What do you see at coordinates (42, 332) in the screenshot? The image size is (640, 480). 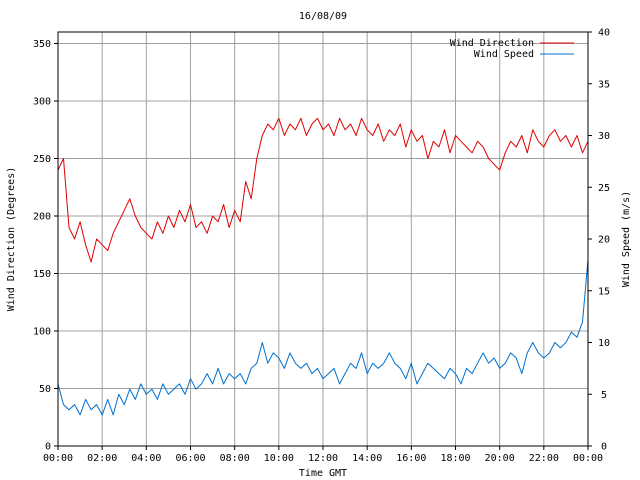 I see `y-left-tick-label: 100` at bounding box center [42, 332].